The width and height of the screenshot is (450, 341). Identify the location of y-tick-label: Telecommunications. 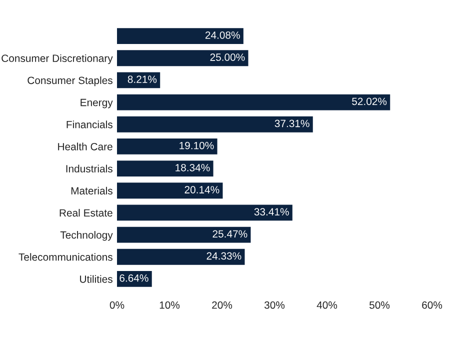
(65, 257).